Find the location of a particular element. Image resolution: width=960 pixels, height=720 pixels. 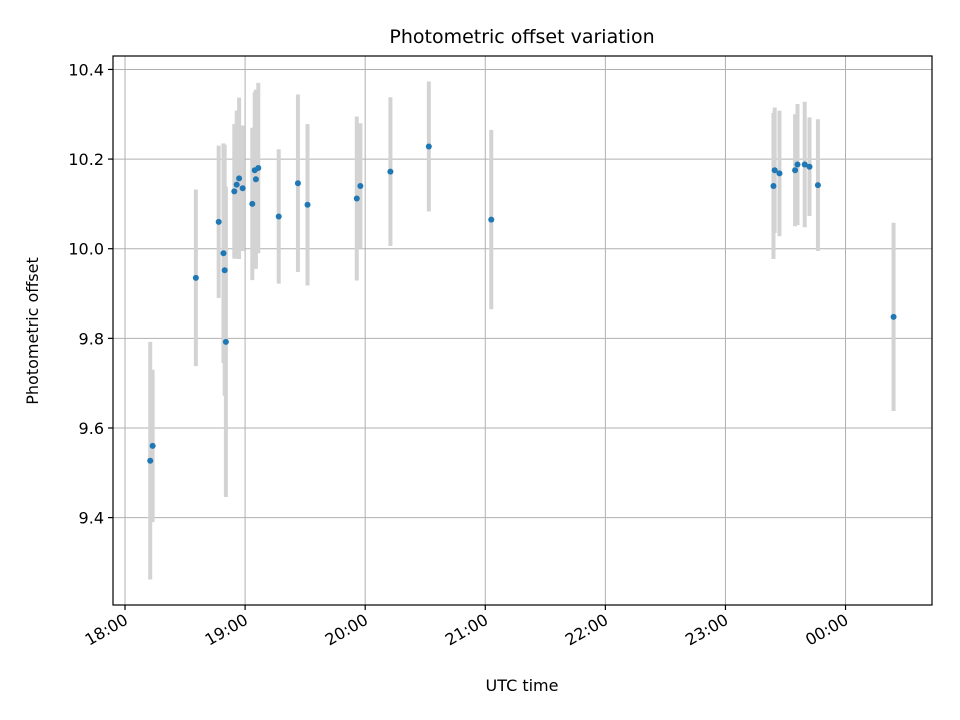

y-tick-label: 9.8 is located at coordinates (91, 338).